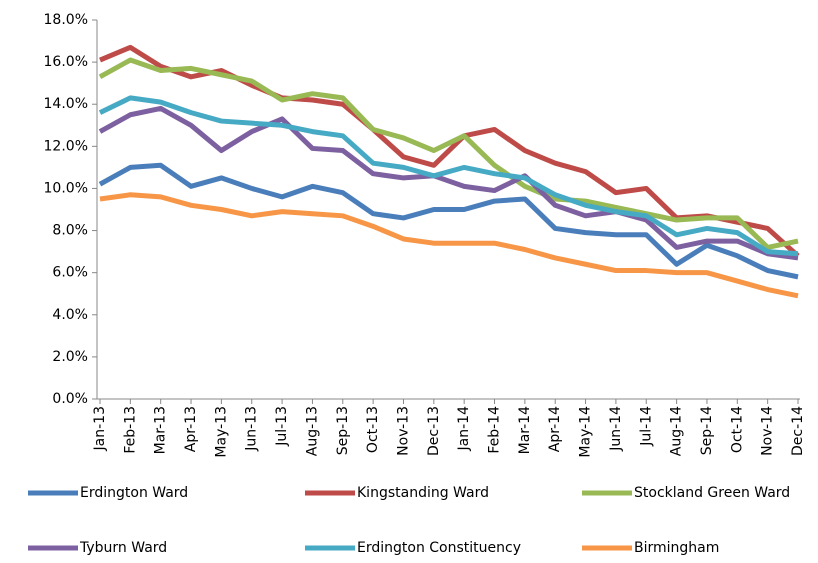  Describe the element at coordinates (130, 430) in the screenshot. I see `x-tick-label: Feb-13` at that location.